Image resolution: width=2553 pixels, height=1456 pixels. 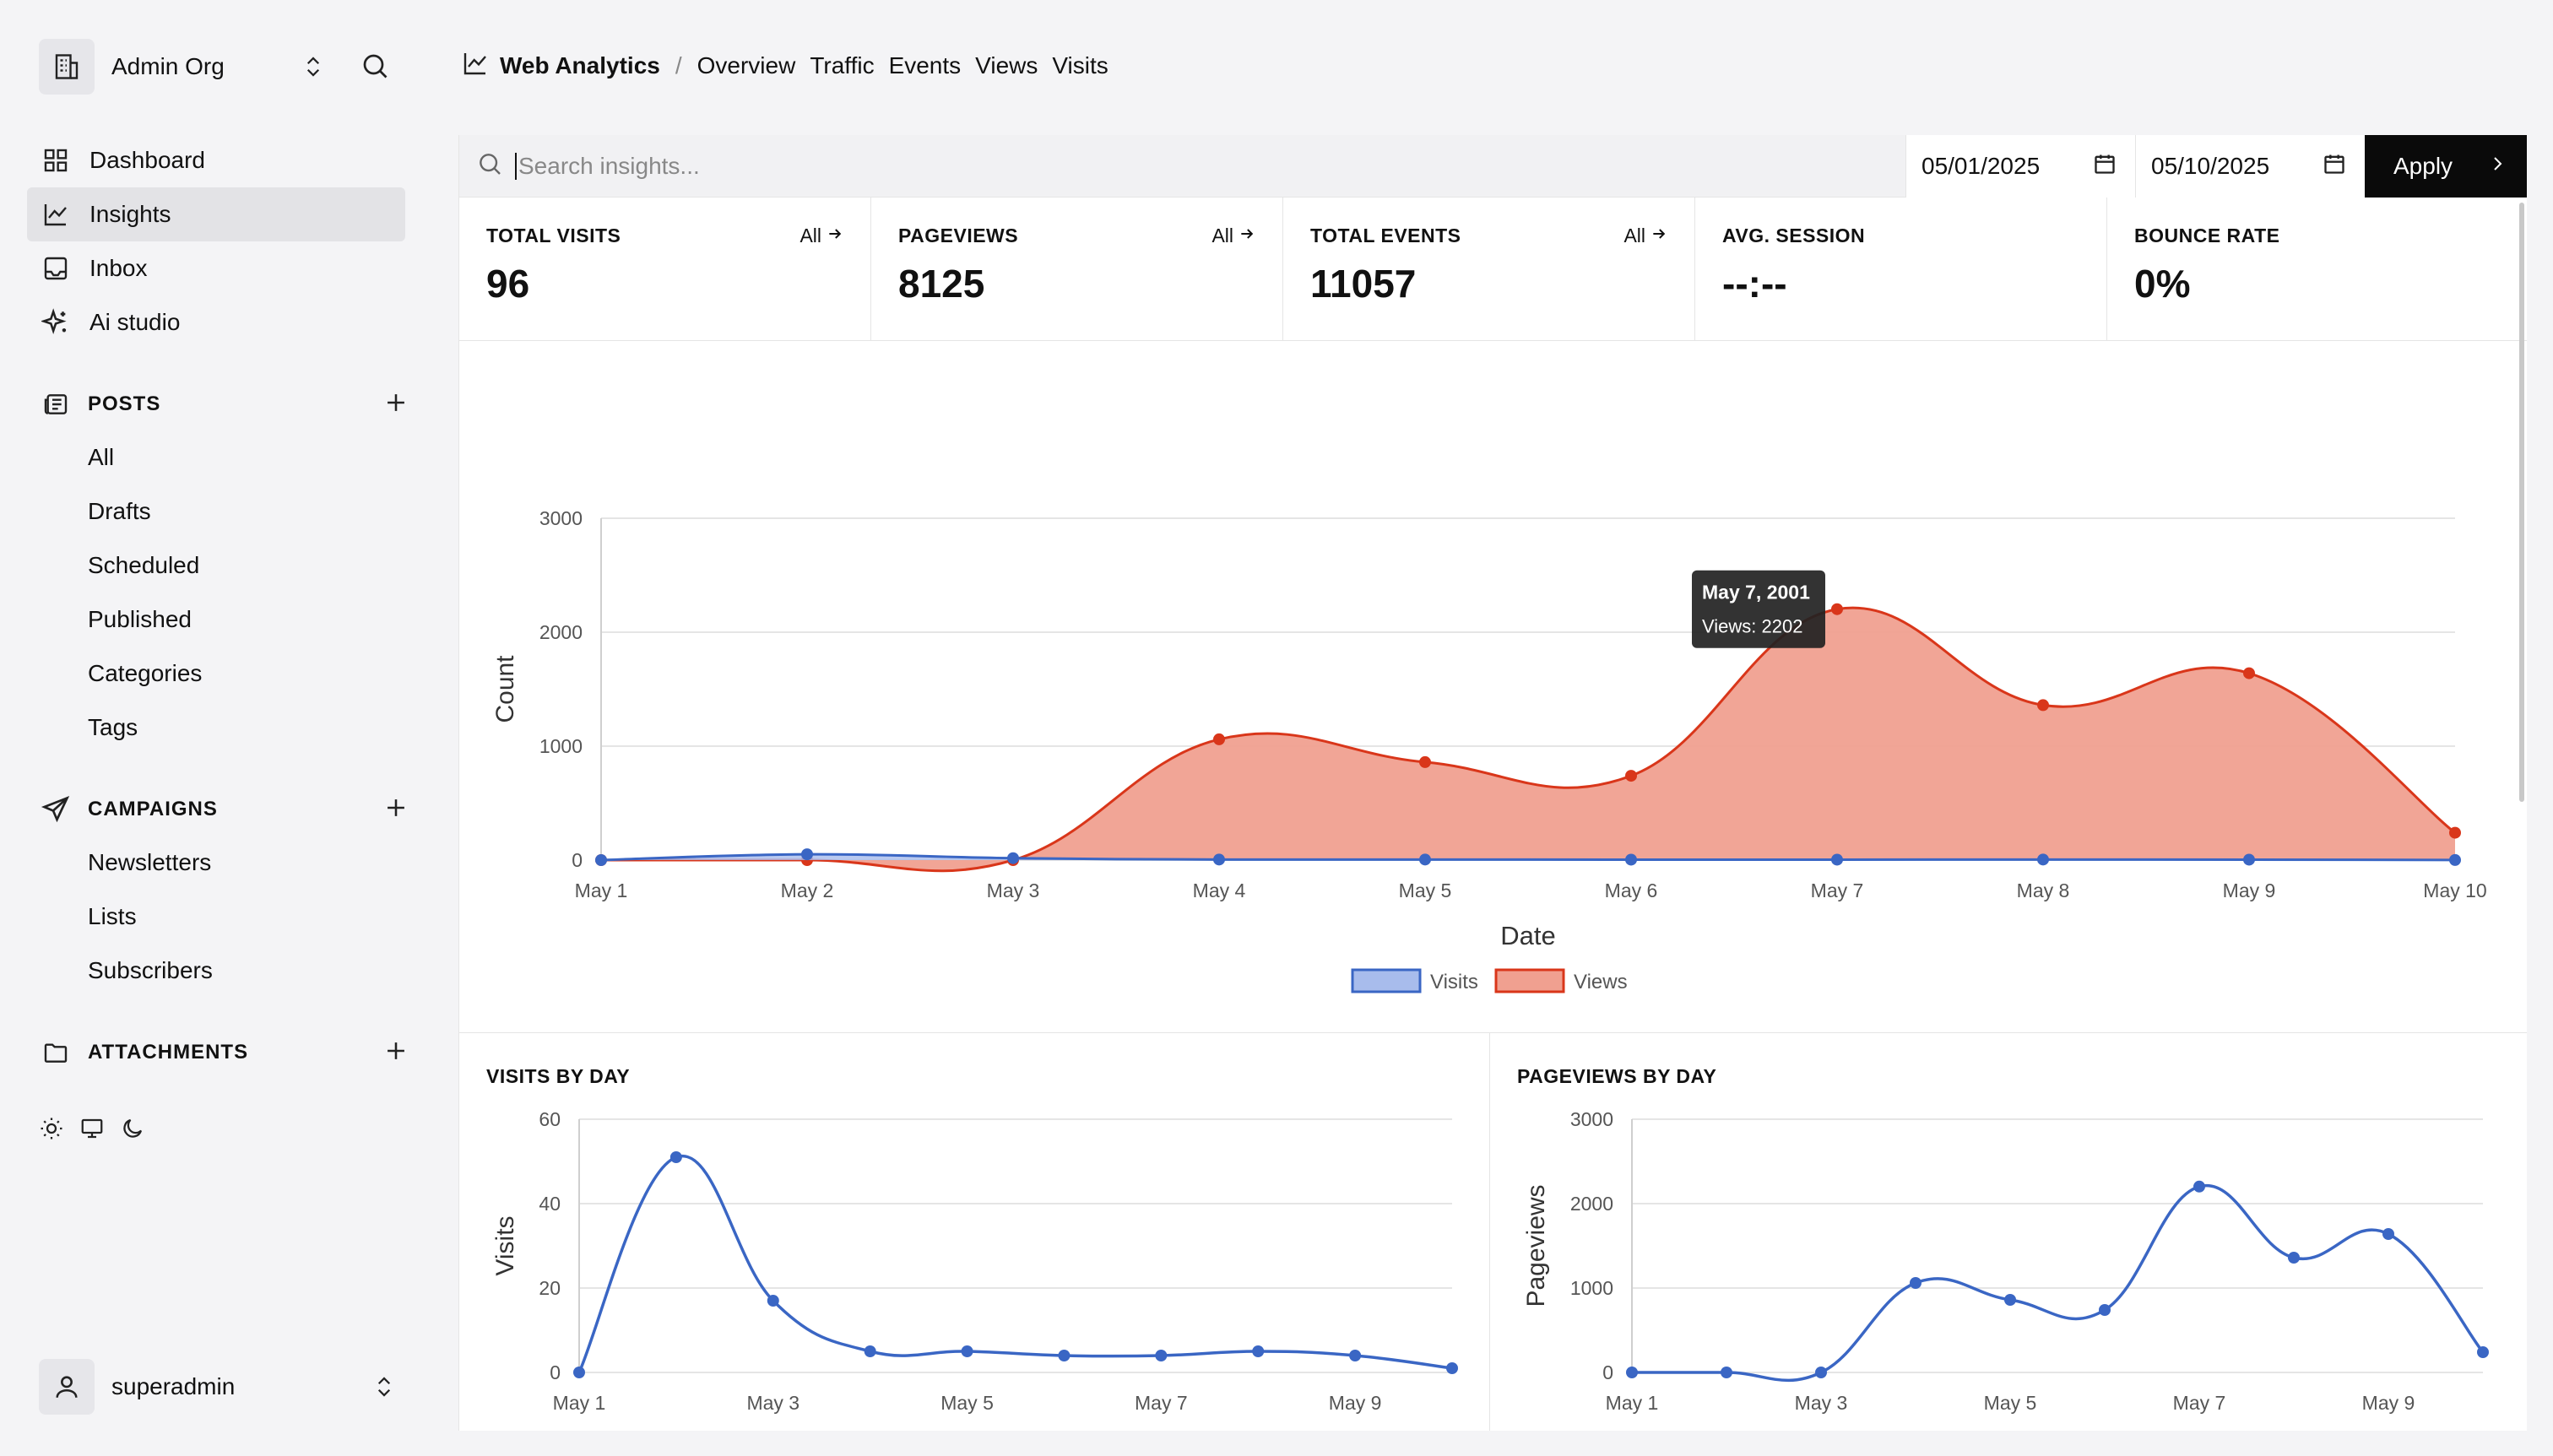 I want to click on folder-icon, so click(x=56, y=1052).